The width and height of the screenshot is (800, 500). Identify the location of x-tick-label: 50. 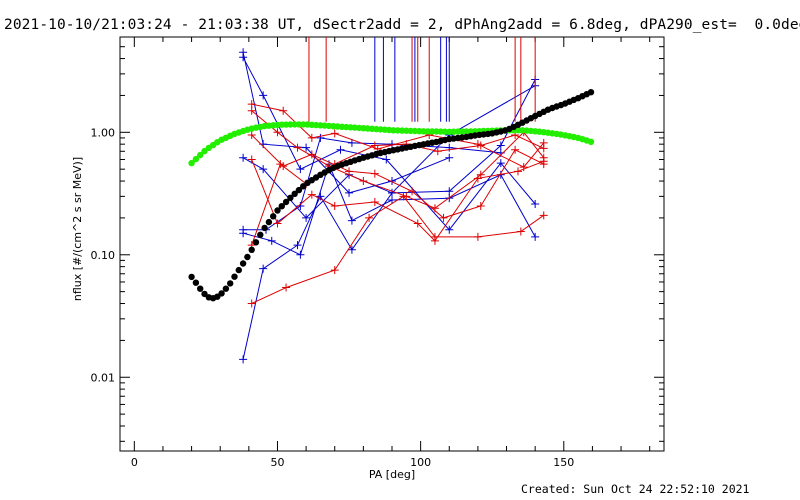
(277, 462).